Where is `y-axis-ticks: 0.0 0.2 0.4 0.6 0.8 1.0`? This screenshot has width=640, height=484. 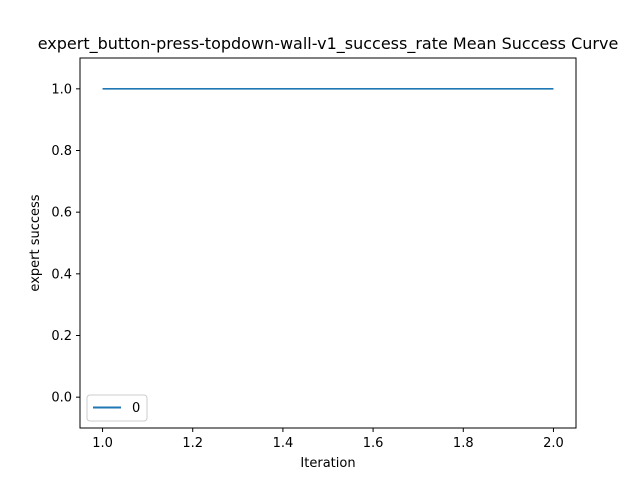
y-axis-ticks: 0.0 0.2 0.4 0.6 0.8 1.0 is located at coordinates (65, 244).